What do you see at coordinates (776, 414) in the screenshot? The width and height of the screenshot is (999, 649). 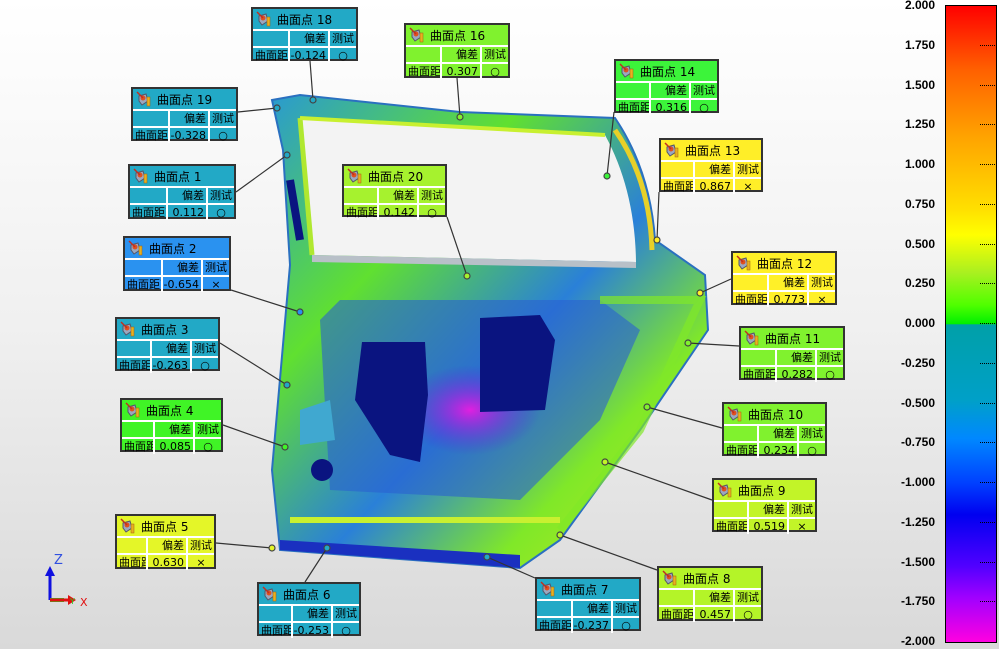 I see `callout-title: 曲面点 10` at bounding box center [776, 414].